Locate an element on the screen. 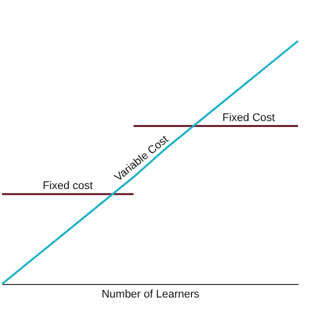  annotation: Fixed cost is located at coordinates (67, 186).